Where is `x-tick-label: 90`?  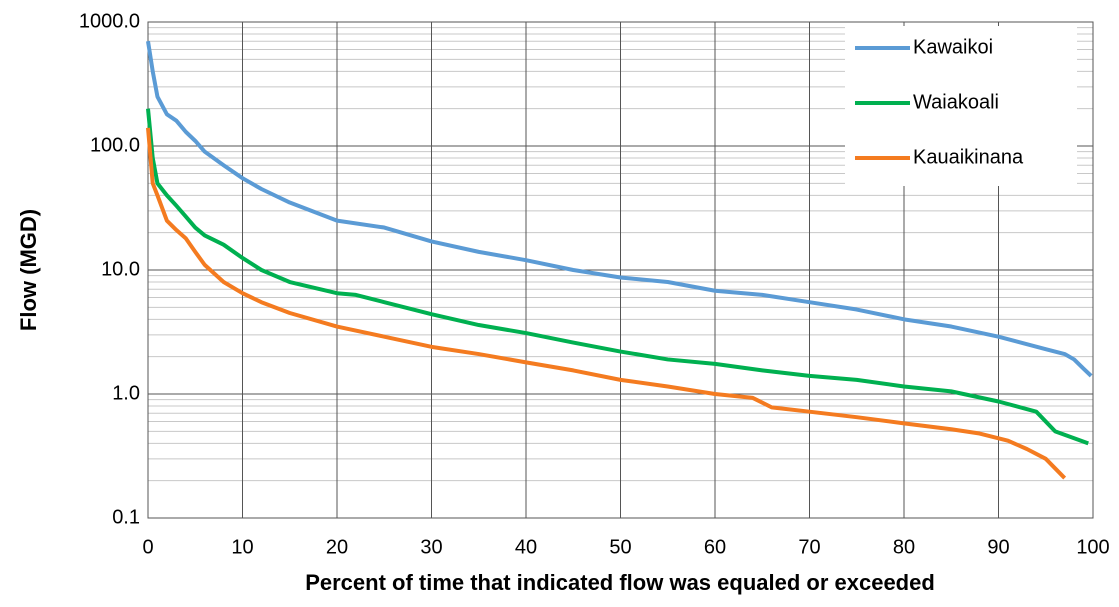
x-tick-label: 90 is located at coordinates (998, 547).